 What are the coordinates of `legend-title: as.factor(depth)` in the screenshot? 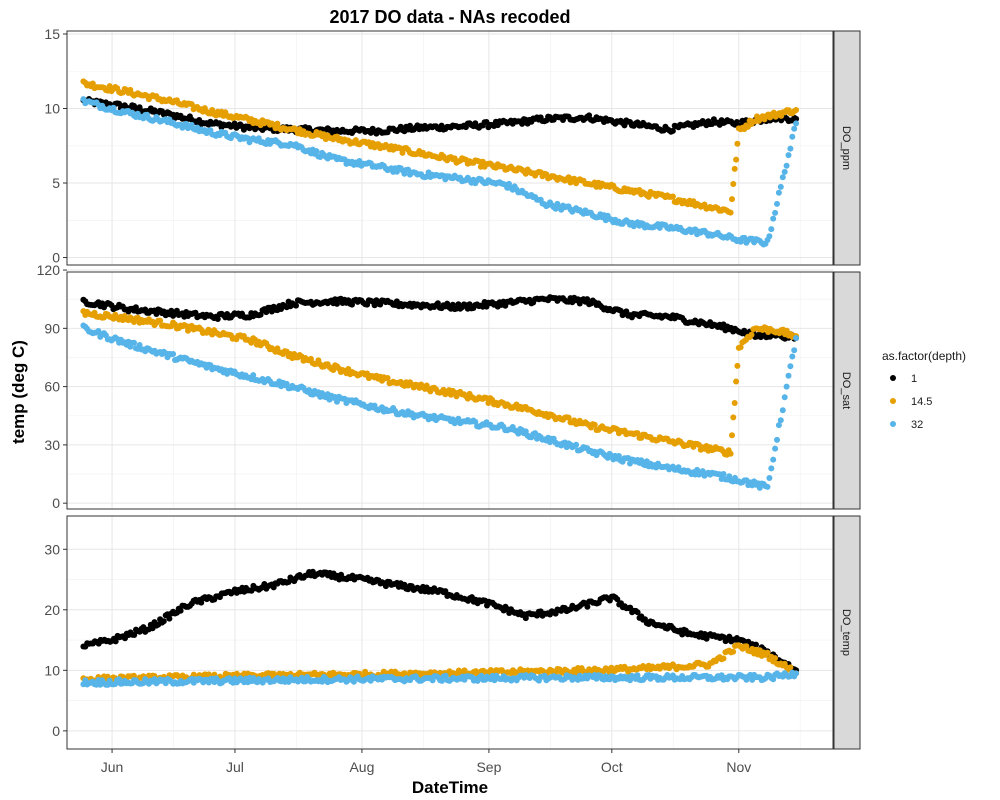 It's located at (924, 356).